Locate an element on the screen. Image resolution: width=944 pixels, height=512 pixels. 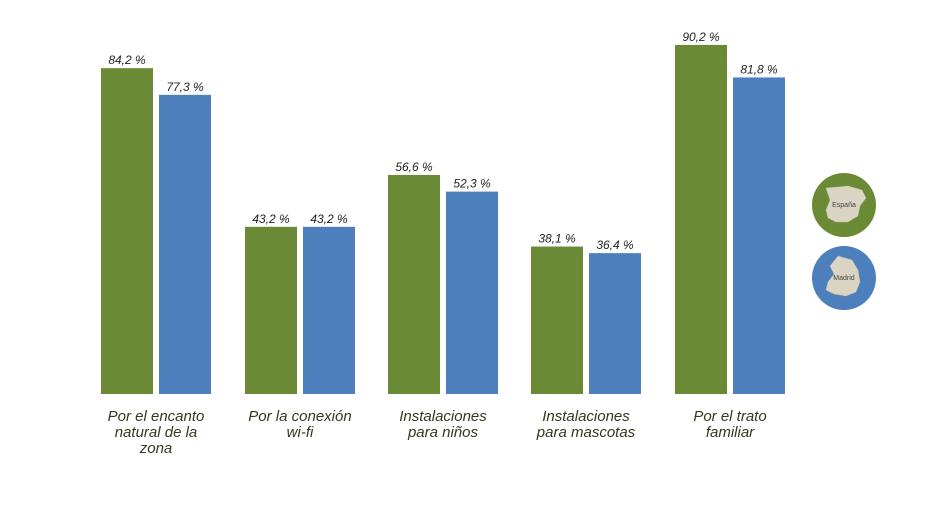
value-label-espana-3: 56,6 % is located at coordinates (414, 167).